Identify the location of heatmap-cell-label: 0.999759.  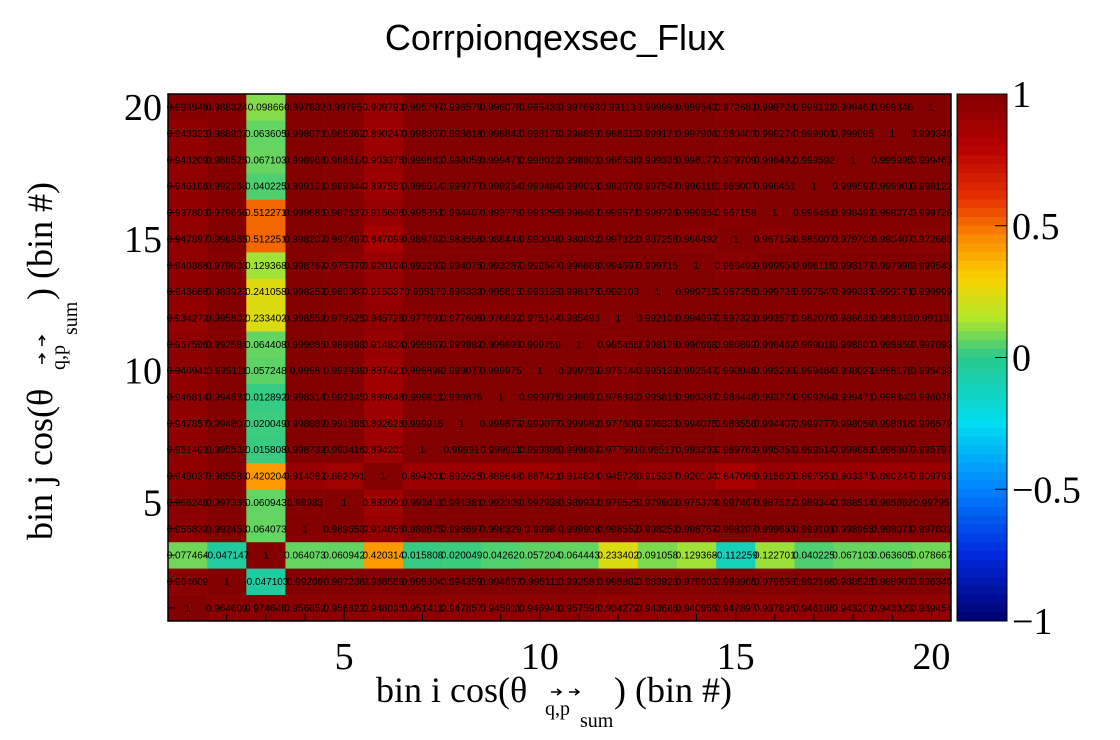
(579, 371).